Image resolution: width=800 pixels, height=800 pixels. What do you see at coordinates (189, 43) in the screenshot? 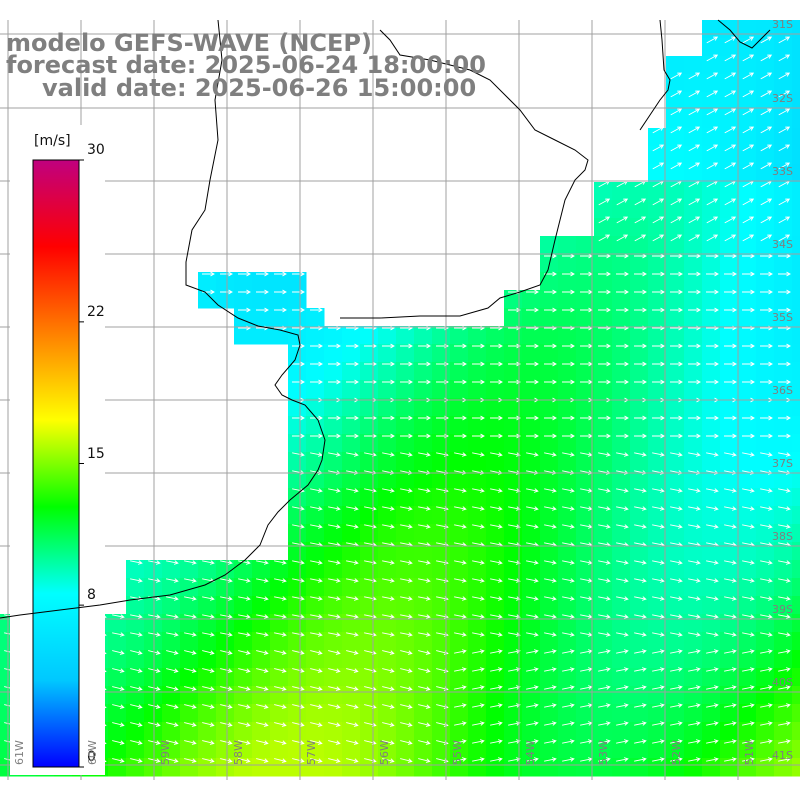
I see `map-title-model: modelo GEFS-WAVE (NCEP)` at bounding box center [189, 43].